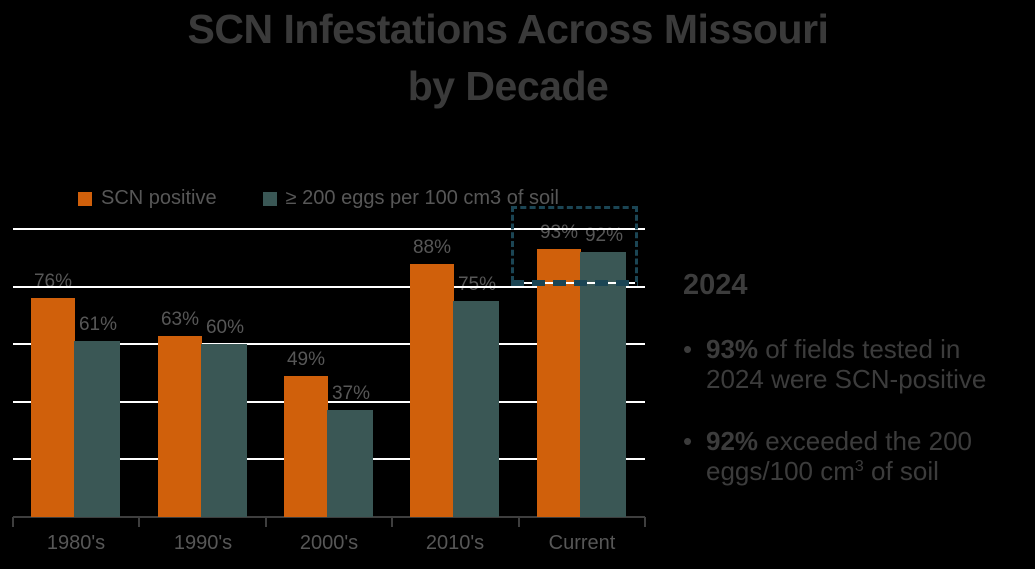  I want to click on bullet-2-strong: 92%, so click(732, 441).